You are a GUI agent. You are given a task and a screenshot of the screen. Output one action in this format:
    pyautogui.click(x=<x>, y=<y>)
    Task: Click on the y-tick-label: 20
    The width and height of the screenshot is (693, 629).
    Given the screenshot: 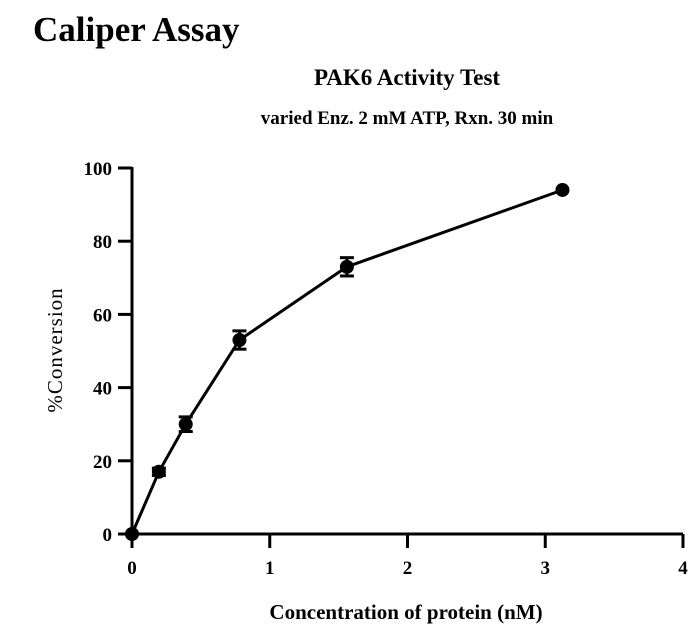 What is the action you would take?
    pyautogui.click(x=102, y=462)
    